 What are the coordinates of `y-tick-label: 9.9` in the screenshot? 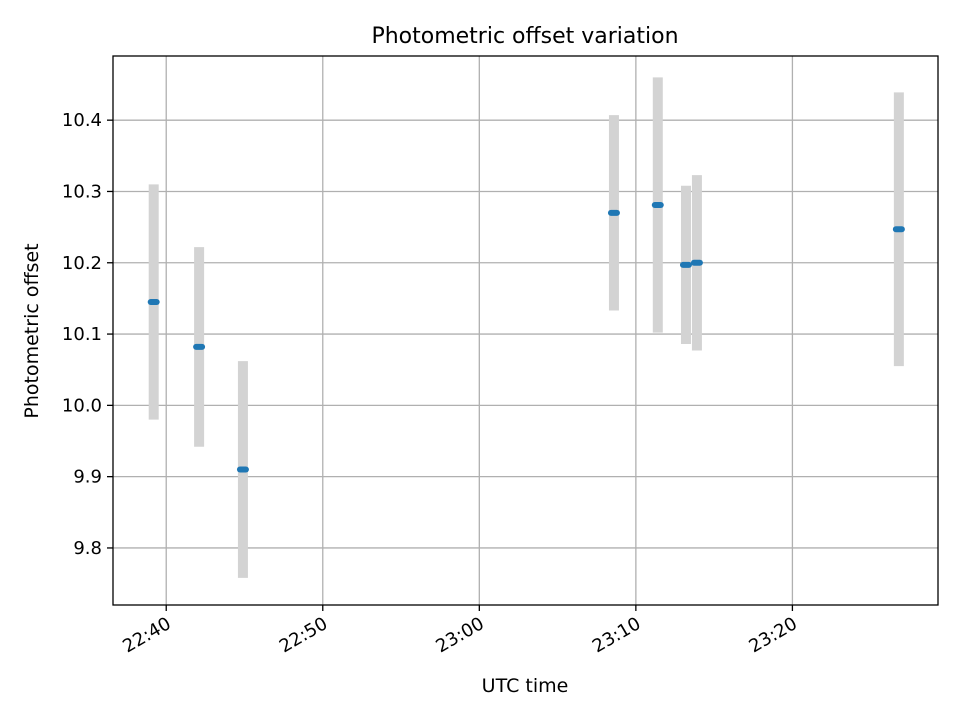 It's located at (87, 477).